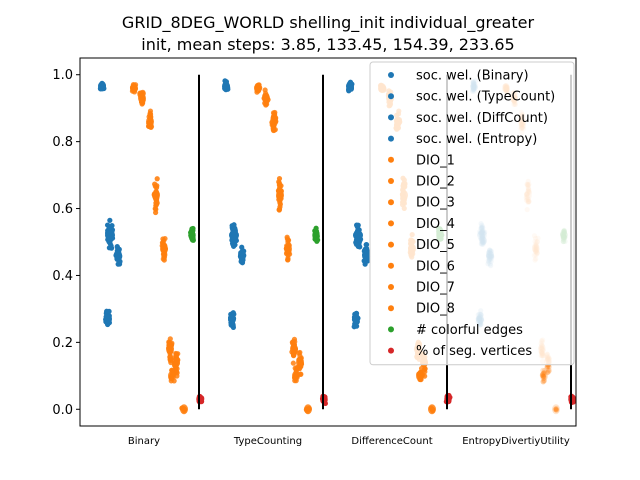 This screenshot has height=480, width=640. What do you see at coordinates (62, 209) in the screenshot?
I see `y-tick-label: 0.6` at bounding box center [62, 209].